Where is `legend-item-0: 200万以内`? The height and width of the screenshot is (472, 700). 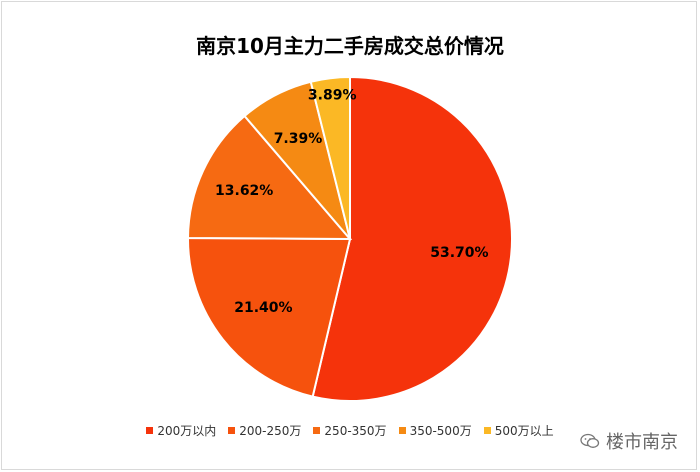 legend-item-0: 200万以内 is located at coordinates (181, 430).